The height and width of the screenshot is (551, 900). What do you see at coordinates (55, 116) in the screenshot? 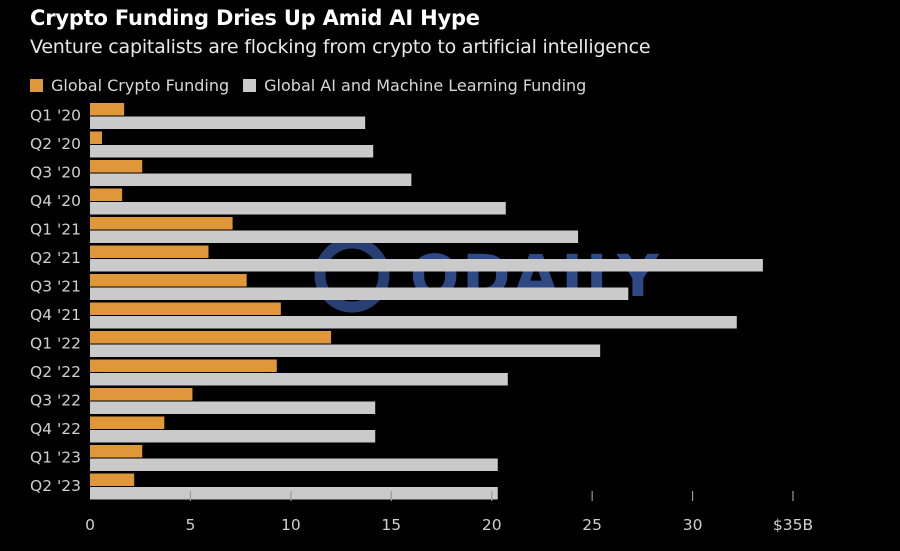
I see `category-label: Q1 '20` at bounding box center [55, 116].